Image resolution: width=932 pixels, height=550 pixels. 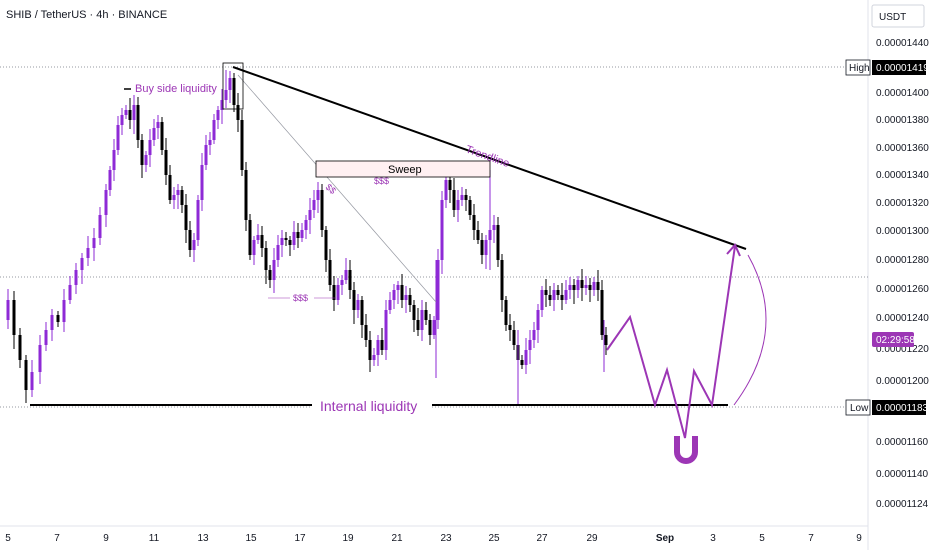 What do you see at coordinates (446, 538) in the screenshot?
I see `time-tick-label: 23` at bounding box center [446, 538].